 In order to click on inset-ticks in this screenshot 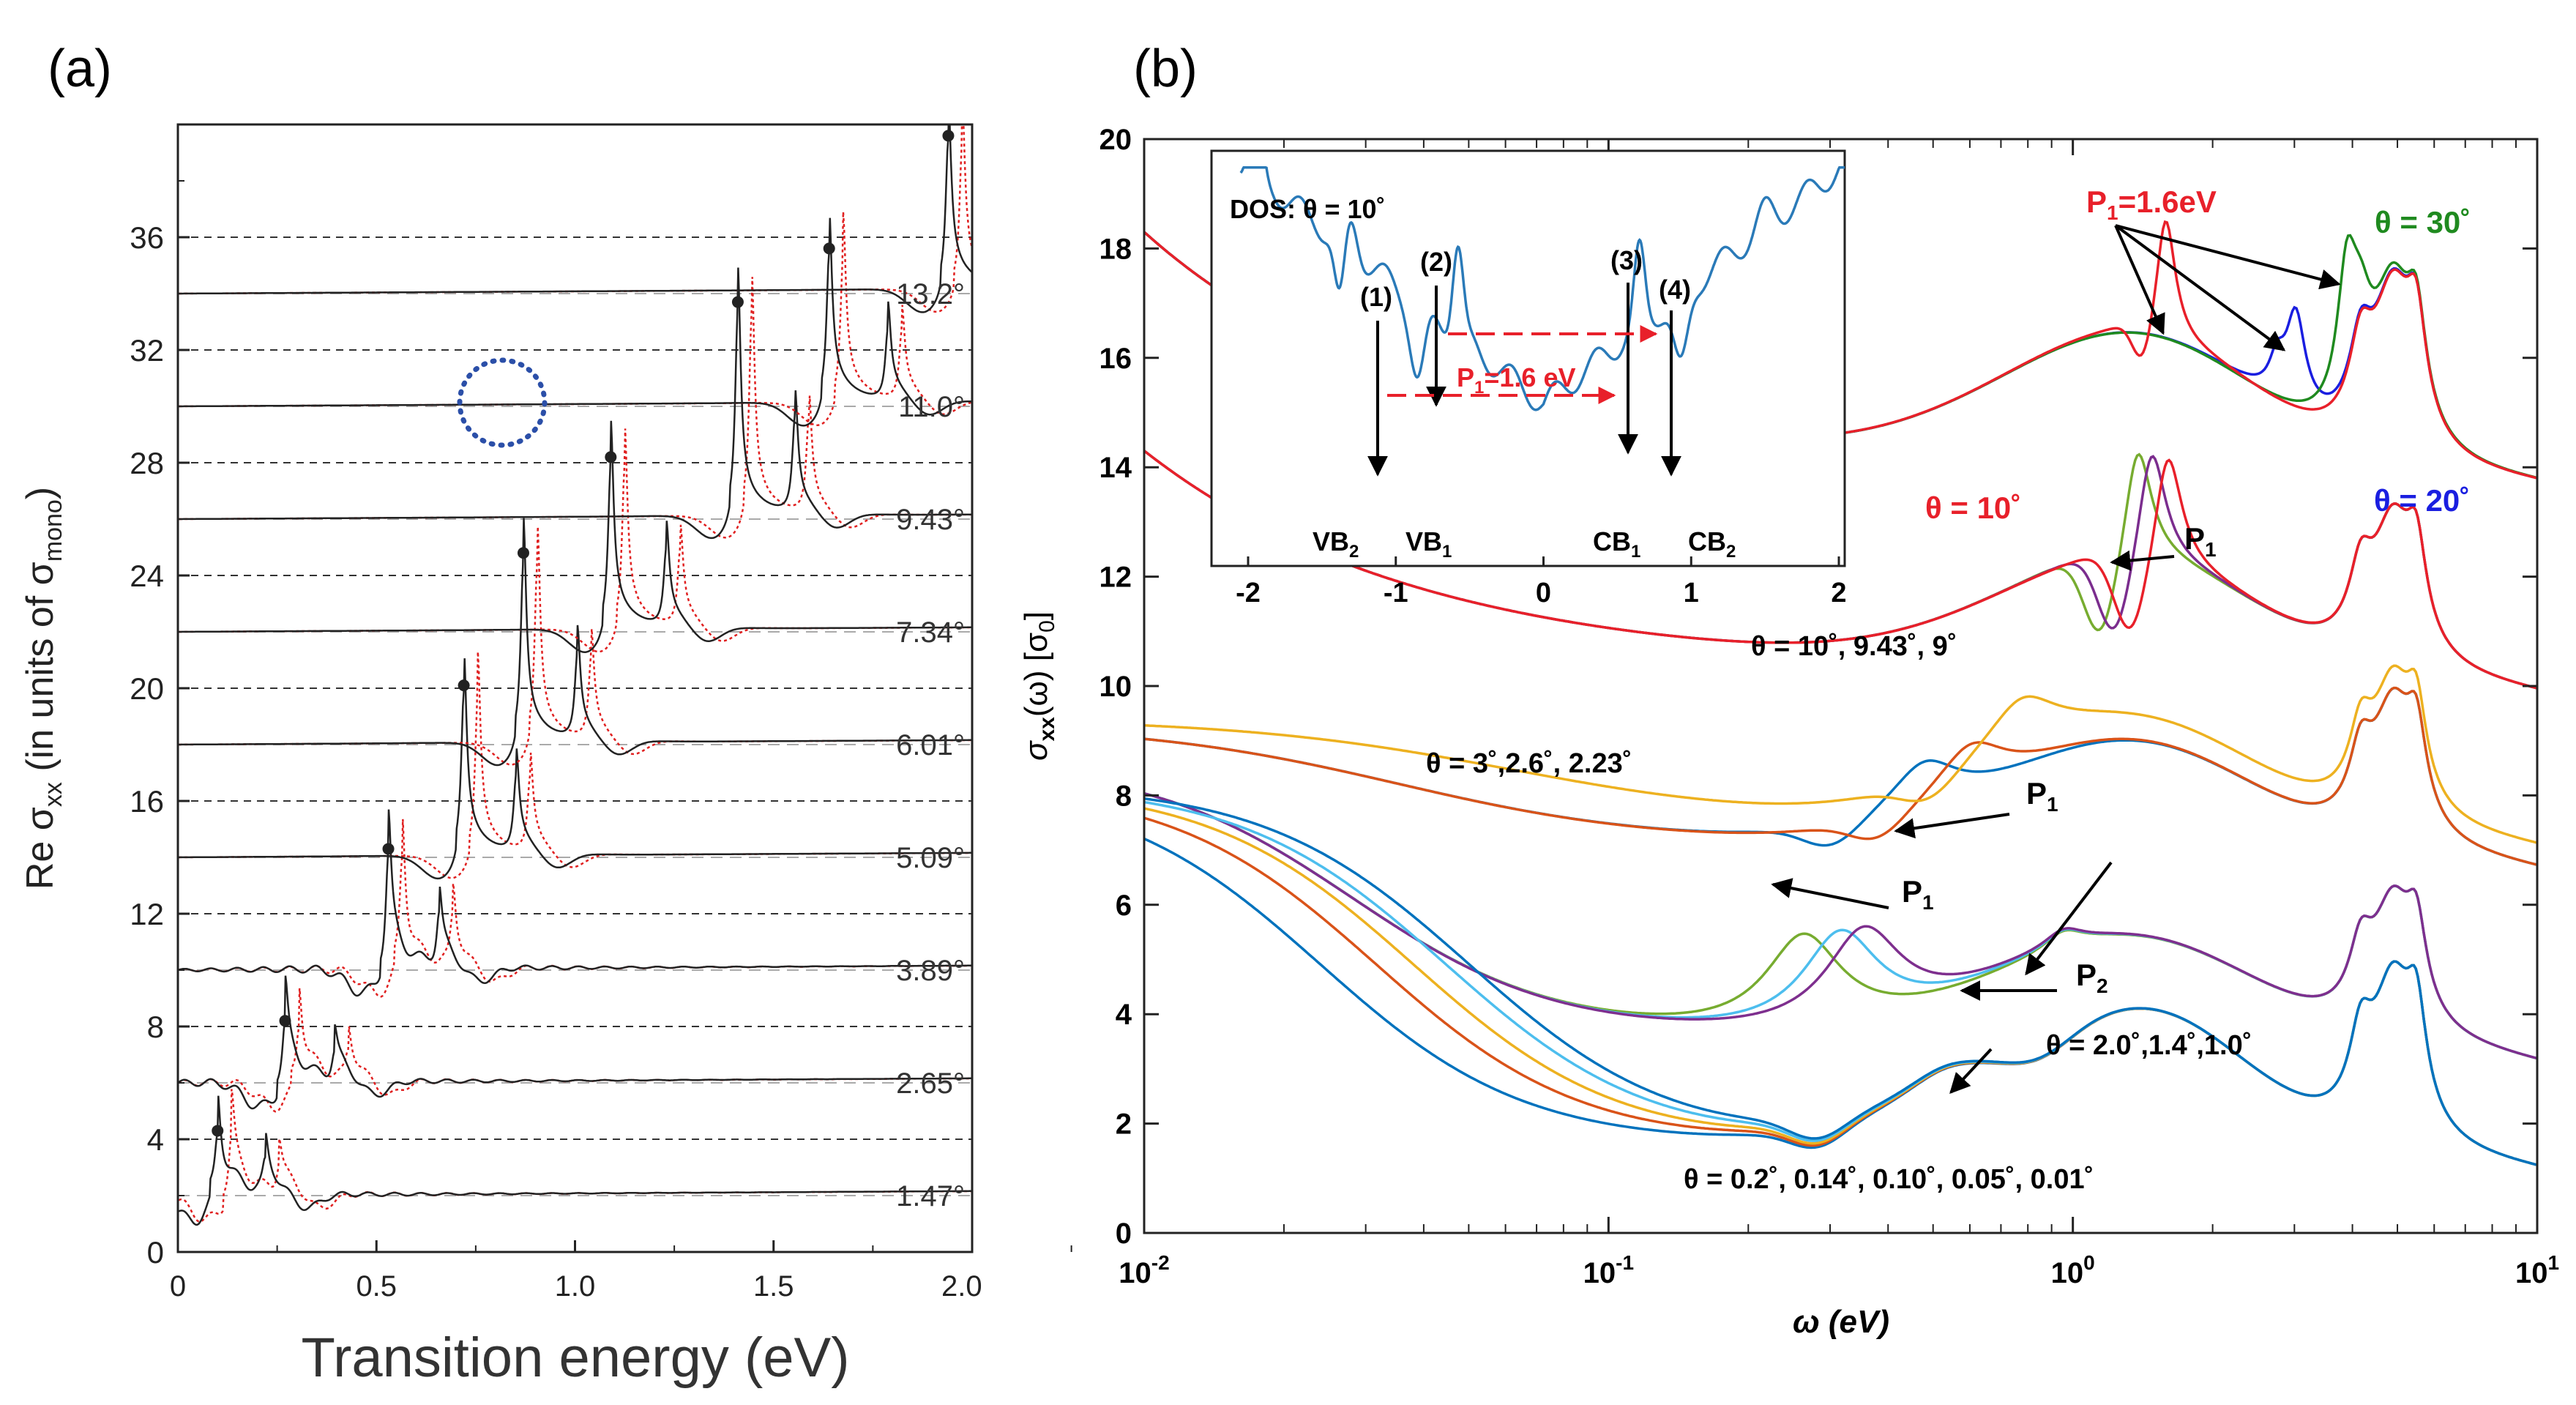, I will do `click(1543, 561)`.